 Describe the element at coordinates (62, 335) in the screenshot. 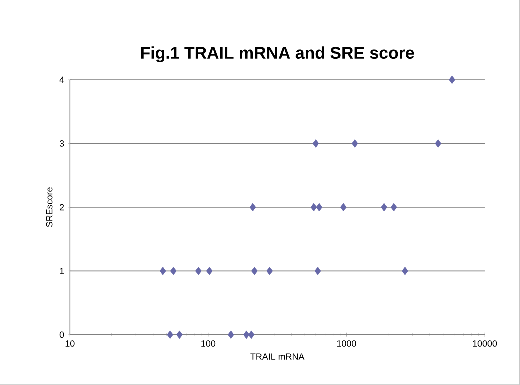

I see `y-tick-label: 0` at that location.